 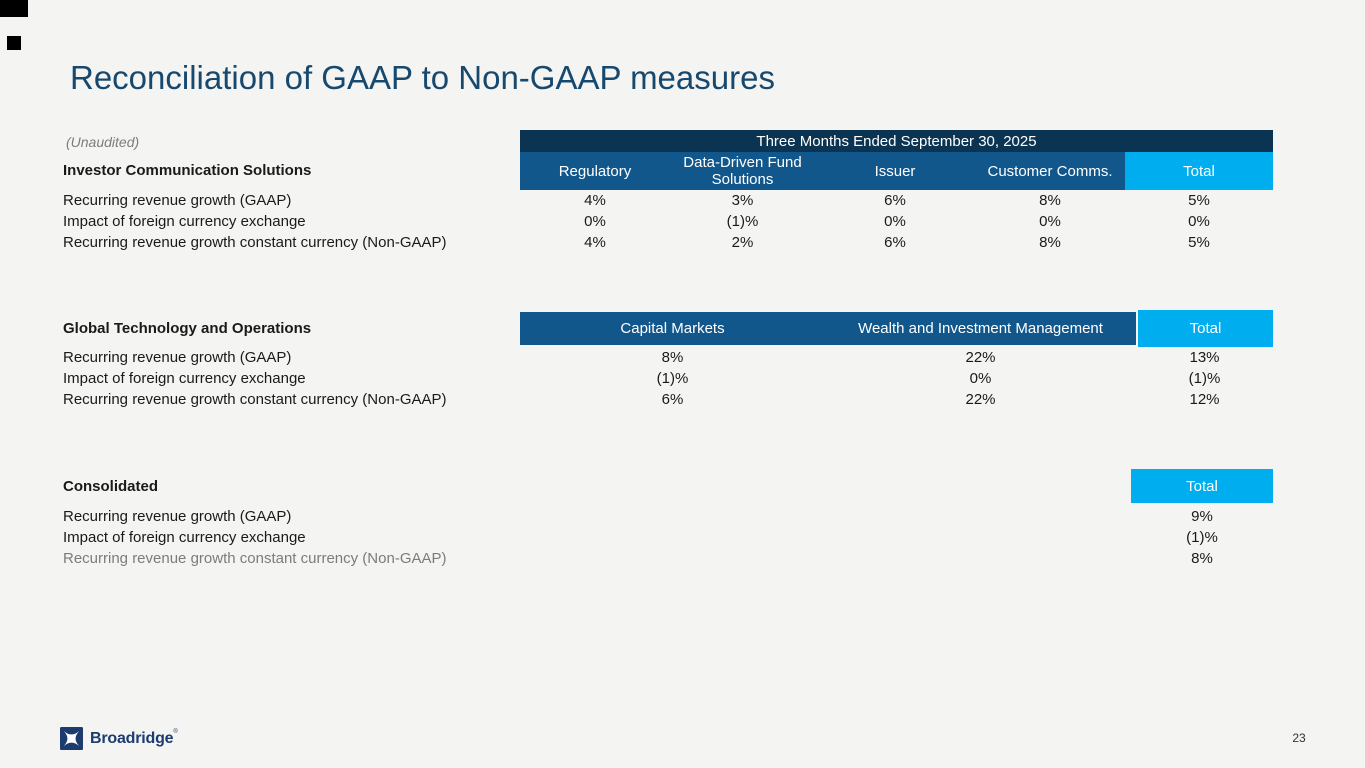 I want to click on table-row: 8% 22% 13%, so click(x=896, y=357).